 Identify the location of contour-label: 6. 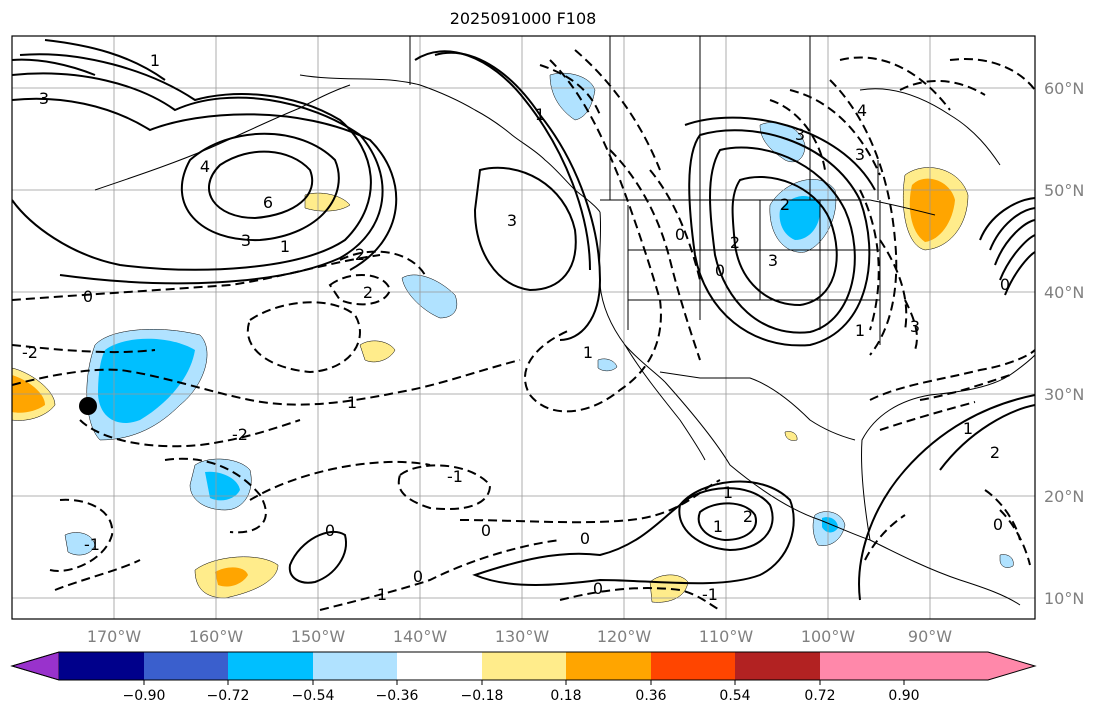
(268, 202).